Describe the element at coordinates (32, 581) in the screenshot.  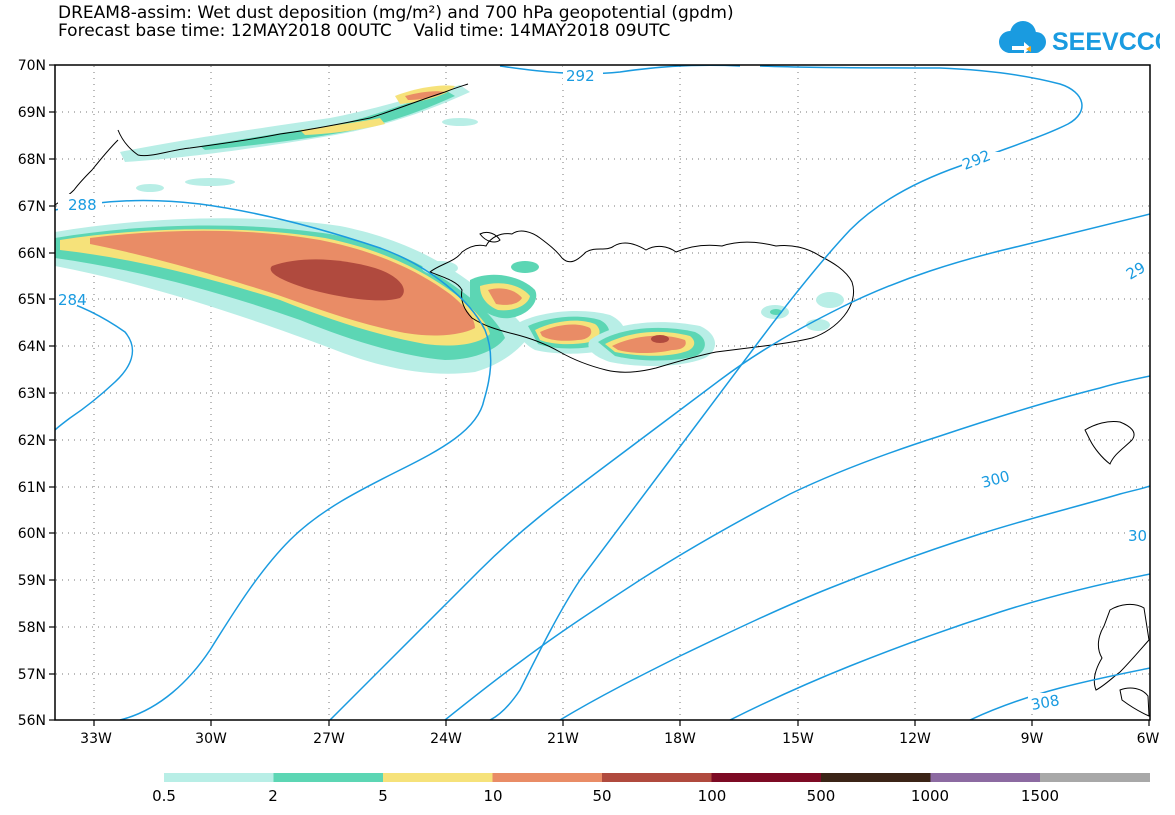
I see `lat-label: 59N` at that location.